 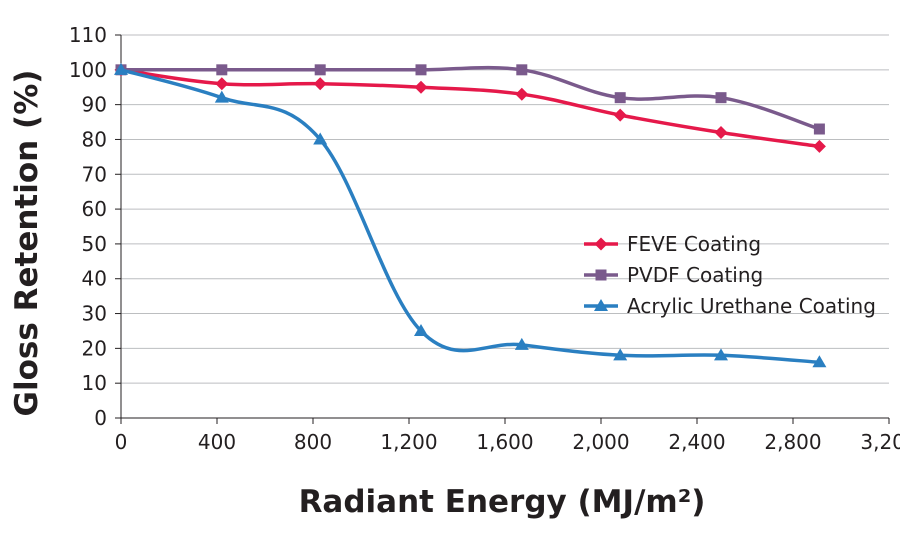 I want to click on y-tick-label: 30, so click(x=94, y=314).